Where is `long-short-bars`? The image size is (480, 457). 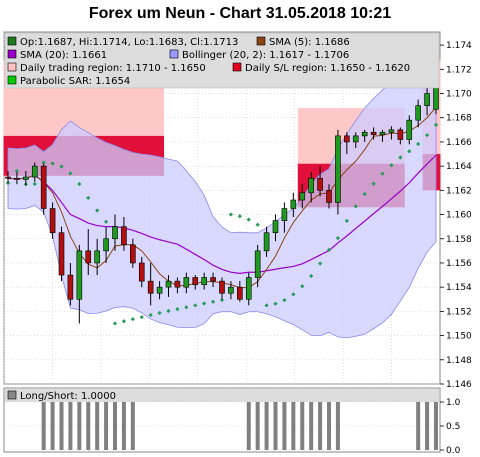
long-short-bars is located at coordinates (239, 426).